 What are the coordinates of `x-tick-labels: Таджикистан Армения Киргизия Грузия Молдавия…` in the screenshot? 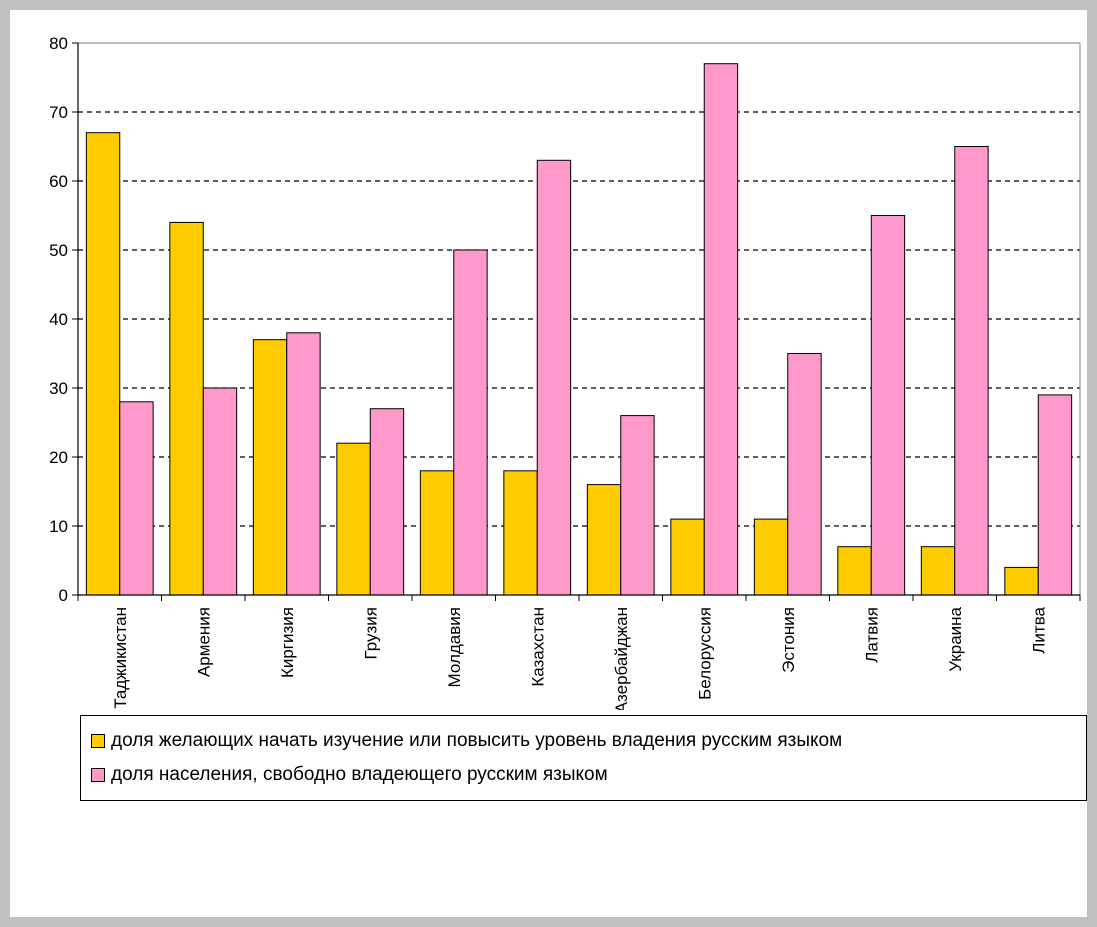 It's located at (580, 658).